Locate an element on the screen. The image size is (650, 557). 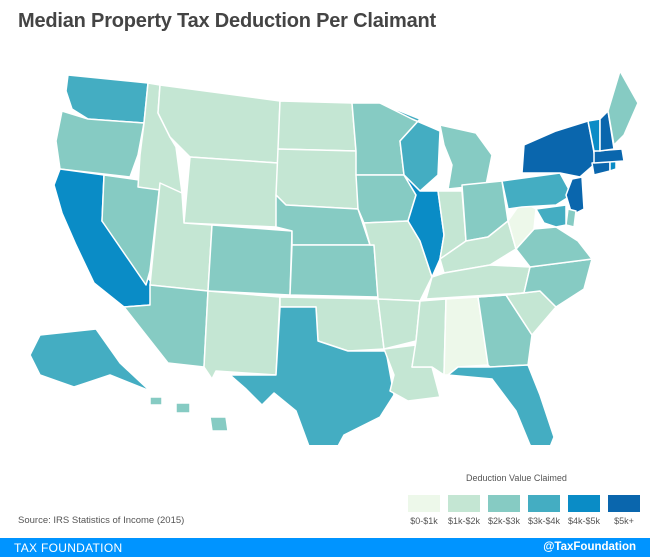
legend-label: $5k+ is located at coordinates (624, 521).